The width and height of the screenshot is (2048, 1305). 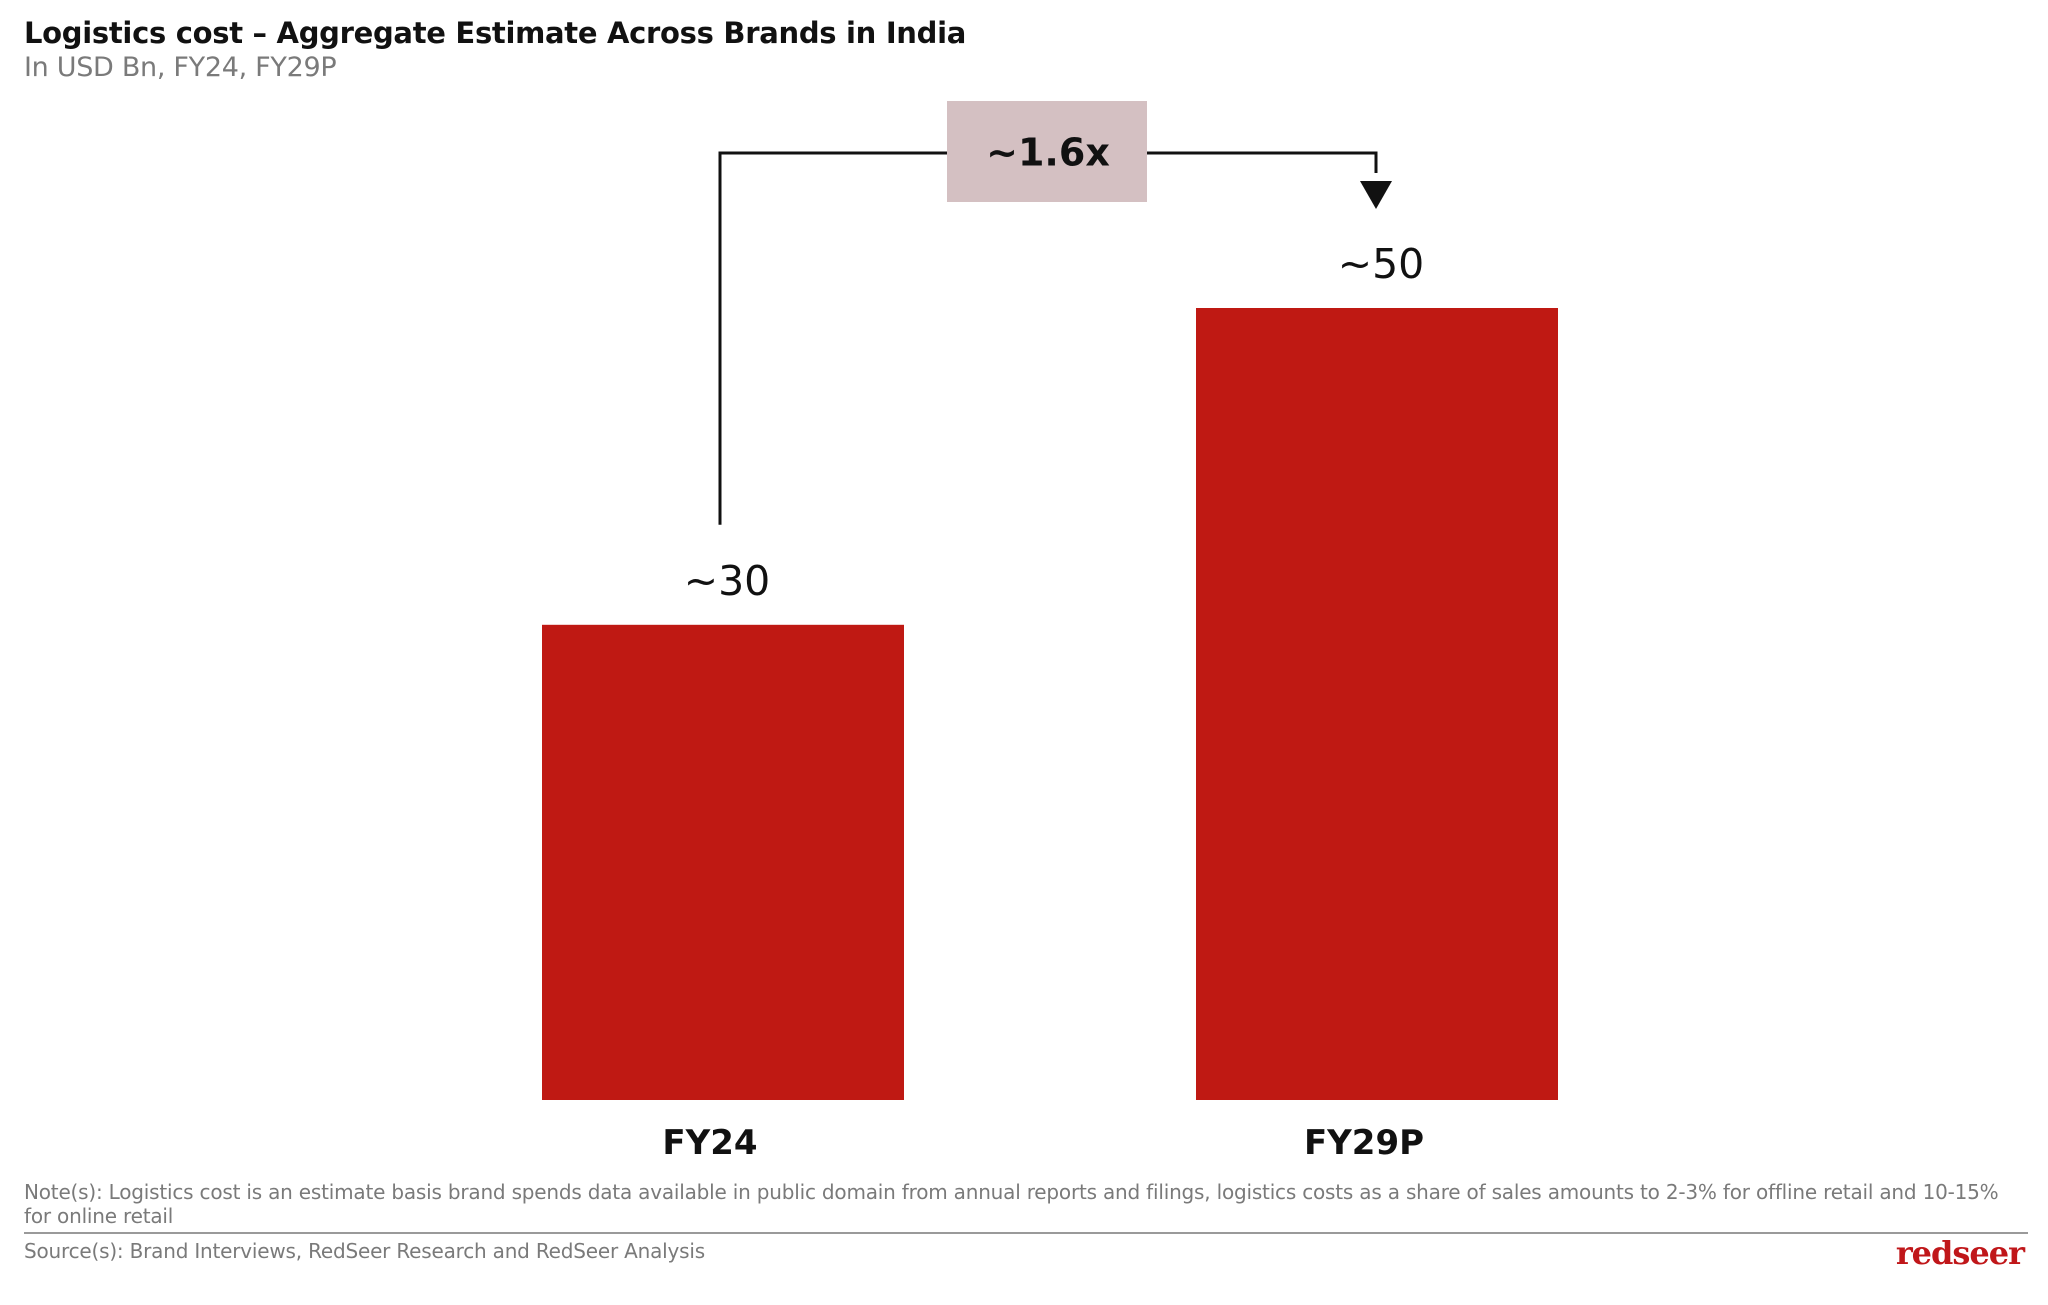 I want to click on footer-divider, so click(x=1026, y=1233).